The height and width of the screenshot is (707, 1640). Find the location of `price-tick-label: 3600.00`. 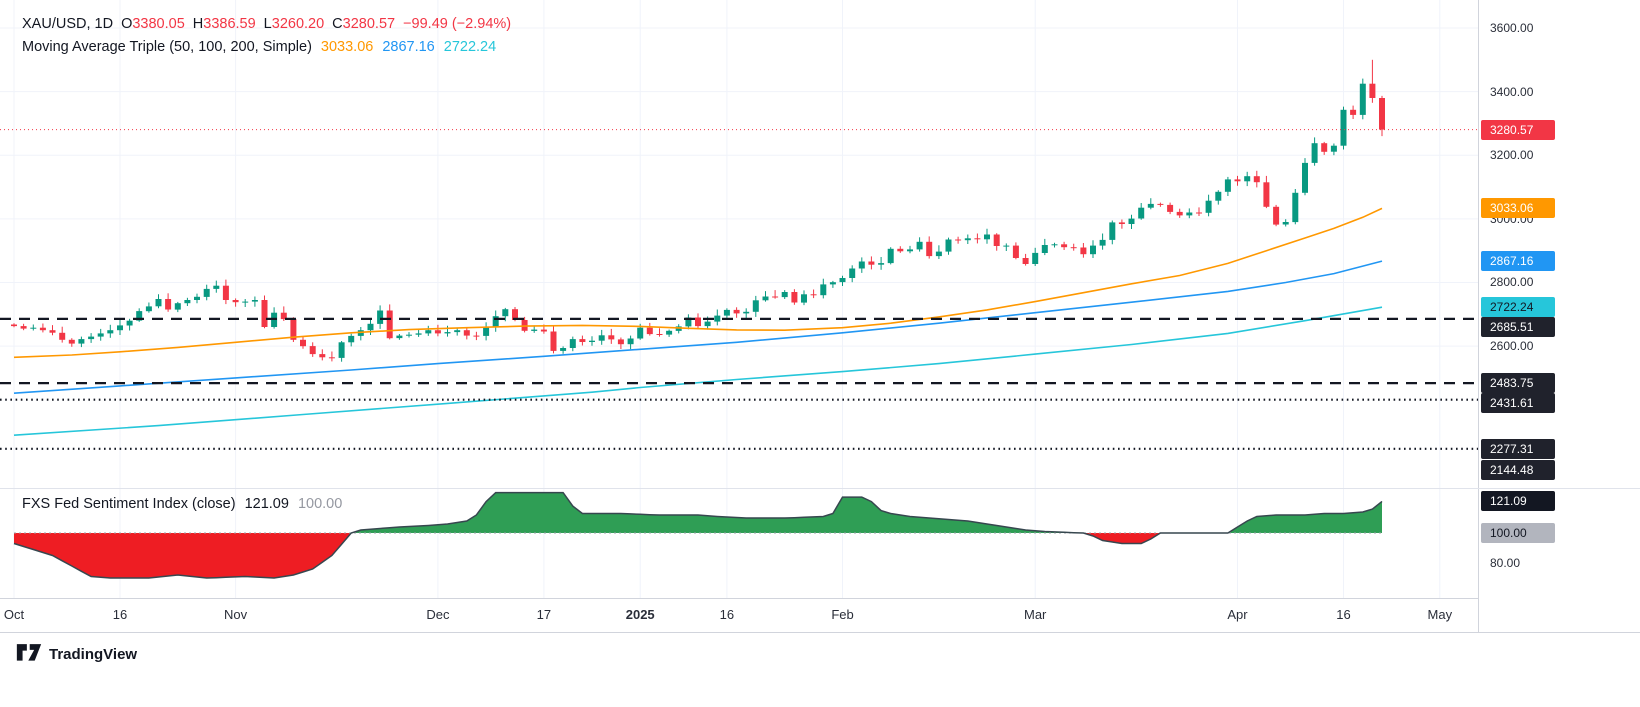

price-tick-label: 3600.00 is located at coordinates (1512, 27).